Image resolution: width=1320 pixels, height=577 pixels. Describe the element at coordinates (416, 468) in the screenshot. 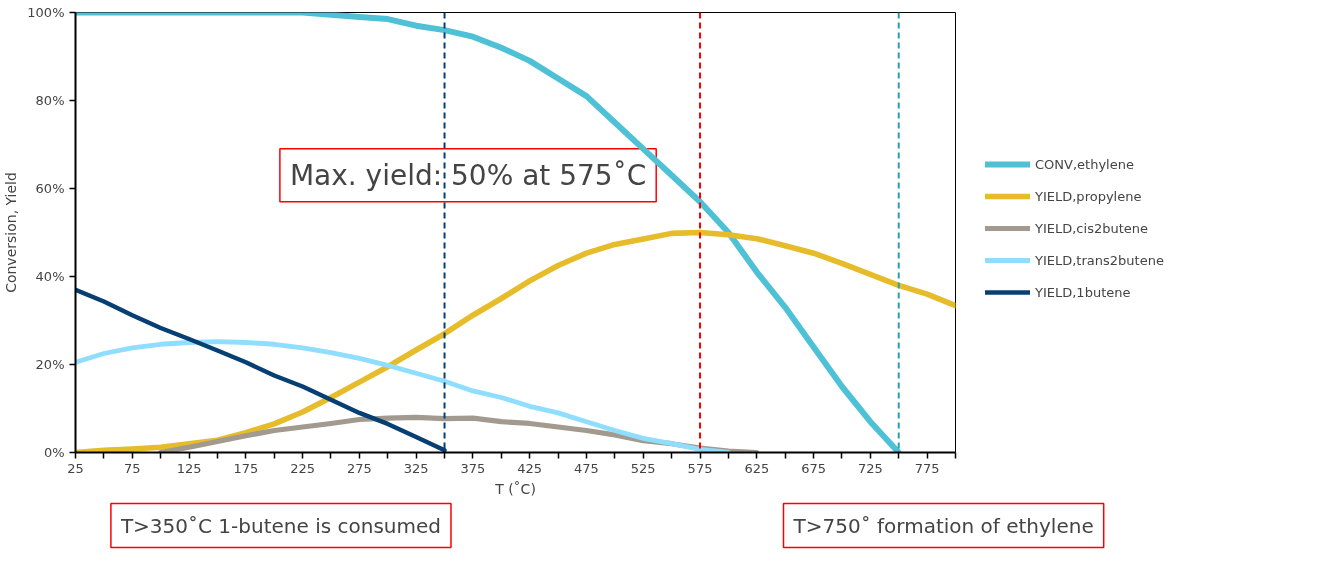

I see `x-tick-label: 325` at that location.